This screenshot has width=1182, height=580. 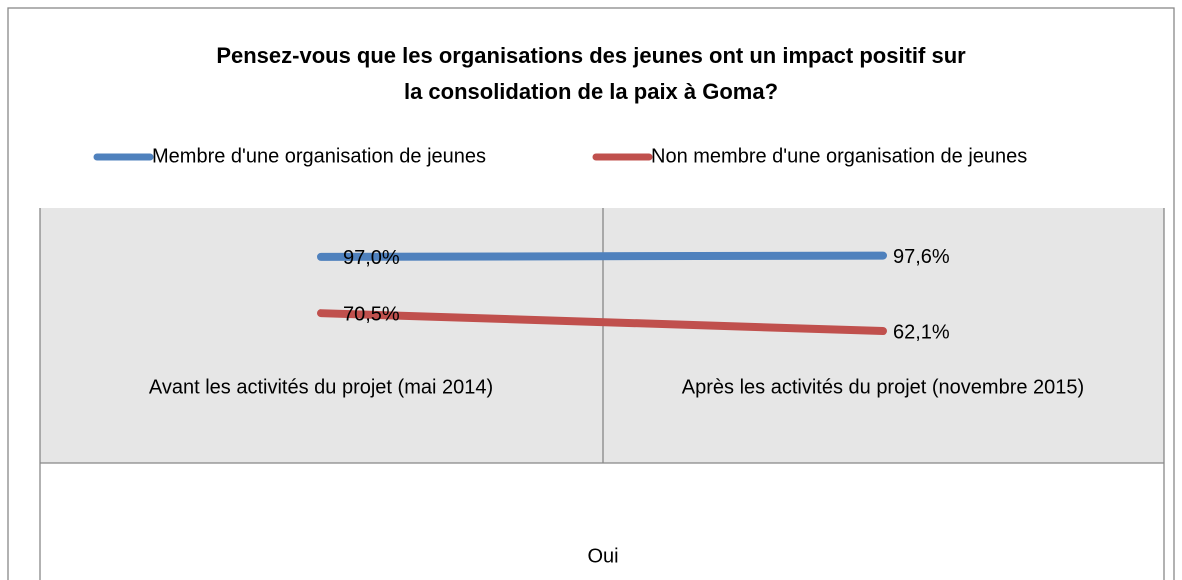 I want to click on group-label: Oui, so click(x=602, y=556).